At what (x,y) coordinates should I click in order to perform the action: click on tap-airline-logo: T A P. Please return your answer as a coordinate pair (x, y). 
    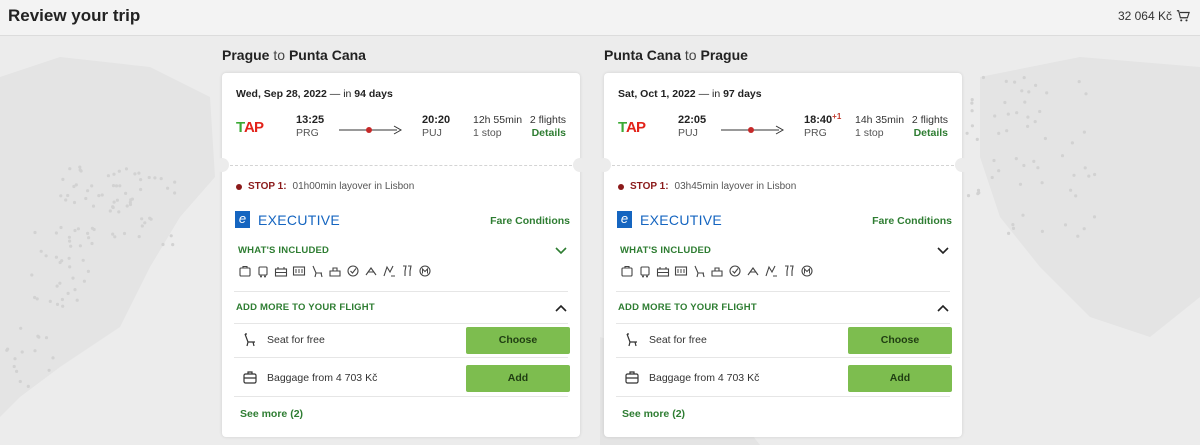
    Looking at the image, I should click on (250, 127).